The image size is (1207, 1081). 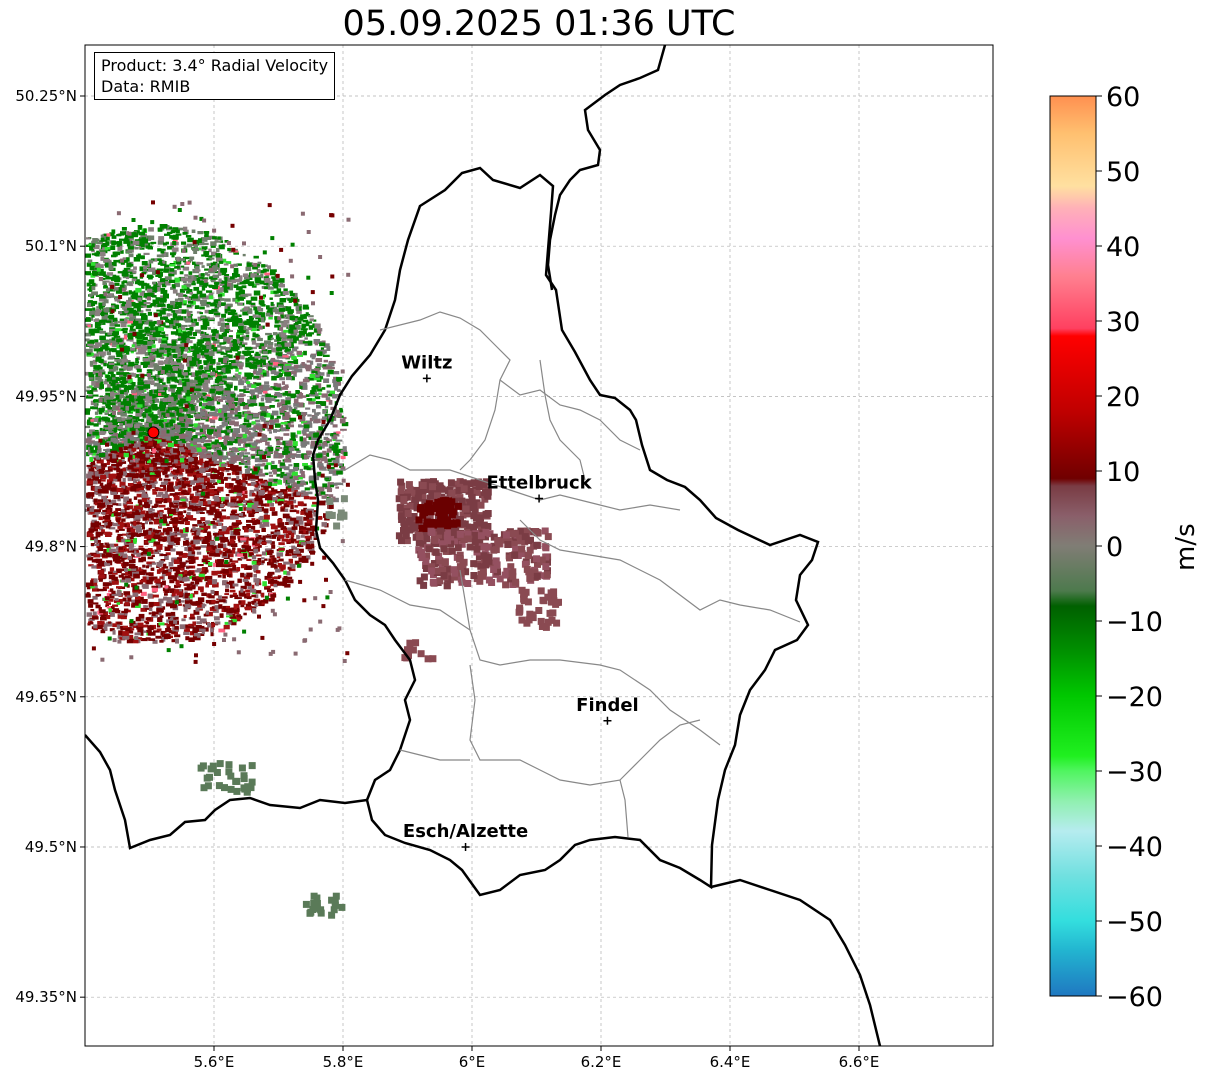 What do you see at coordinates (146, 86) in the screenshot?
I see `data-source-label: Data: RMIB` at bounding box center [146, 86].